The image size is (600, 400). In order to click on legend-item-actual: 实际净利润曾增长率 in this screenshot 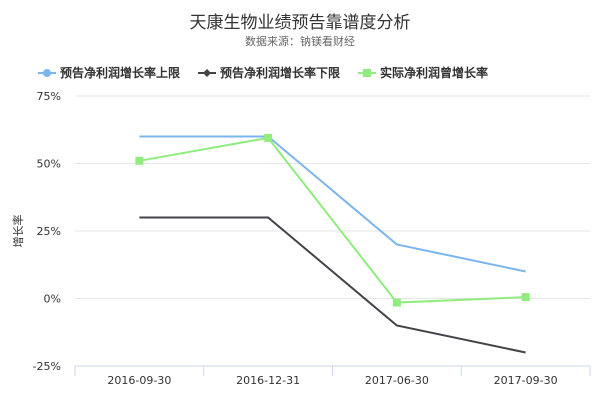, I will do `click(423, 72)`.